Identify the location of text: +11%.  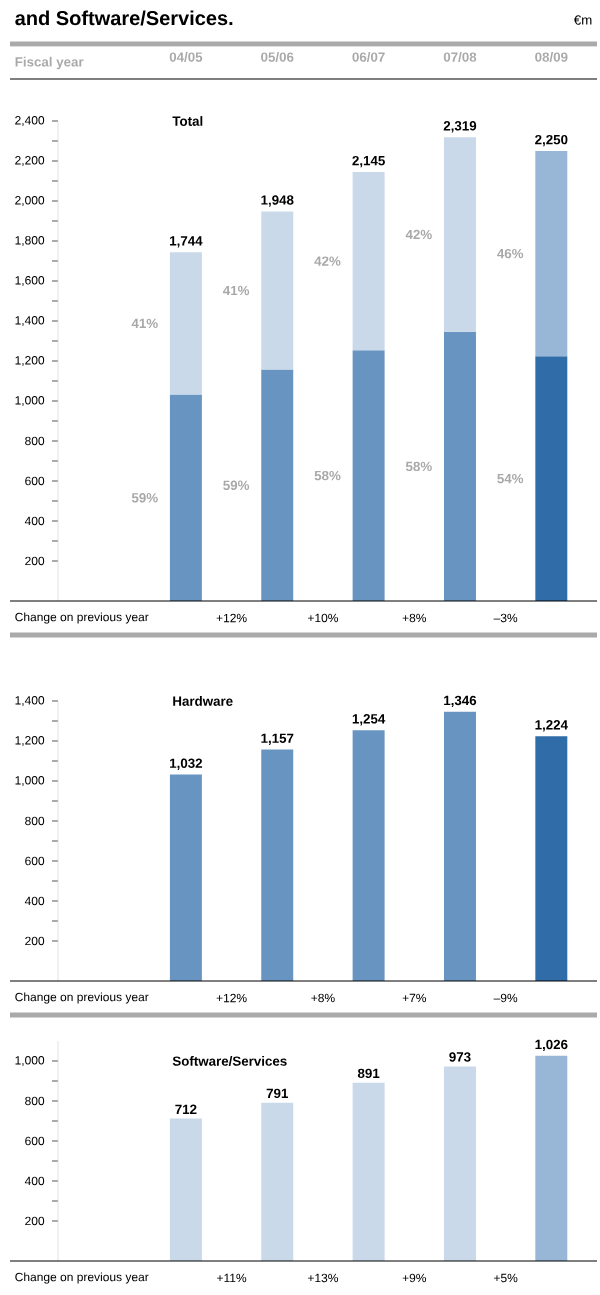
(232, 1278).